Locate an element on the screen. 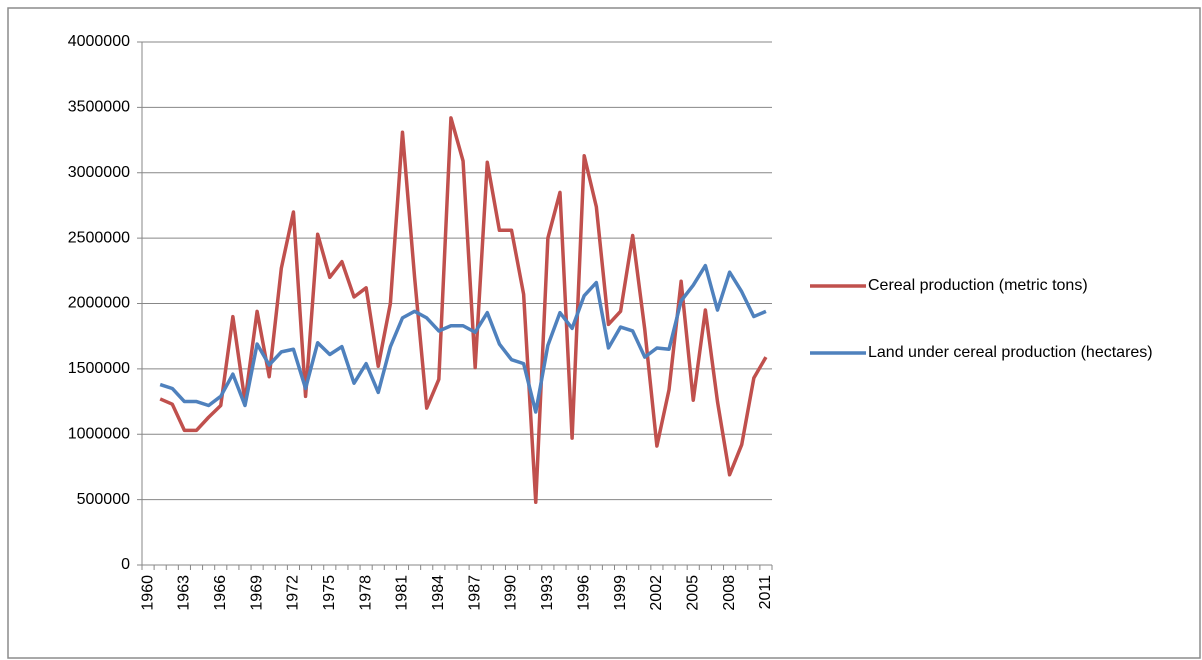 Image resolution: width=1202 pixels, height=660 pixels. x-tick-label: 1969 is located at coordinates (256, 593).